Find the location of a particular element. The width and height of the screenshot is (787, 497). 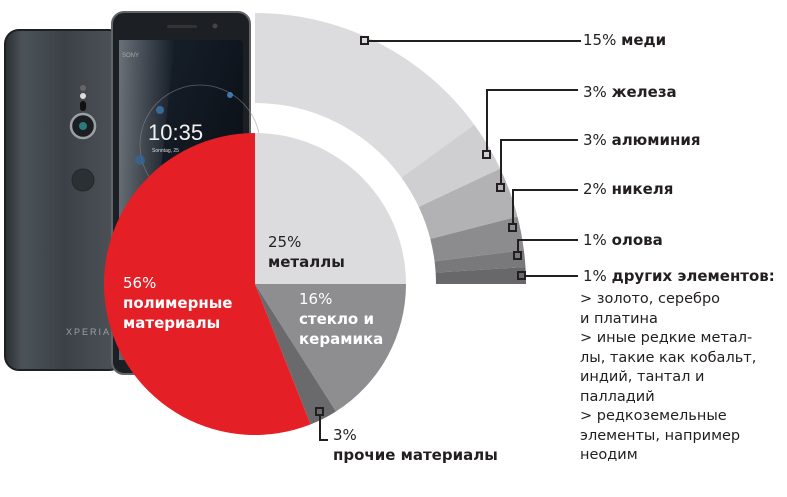

note-line: палладий is located at coordinates (617, 396).